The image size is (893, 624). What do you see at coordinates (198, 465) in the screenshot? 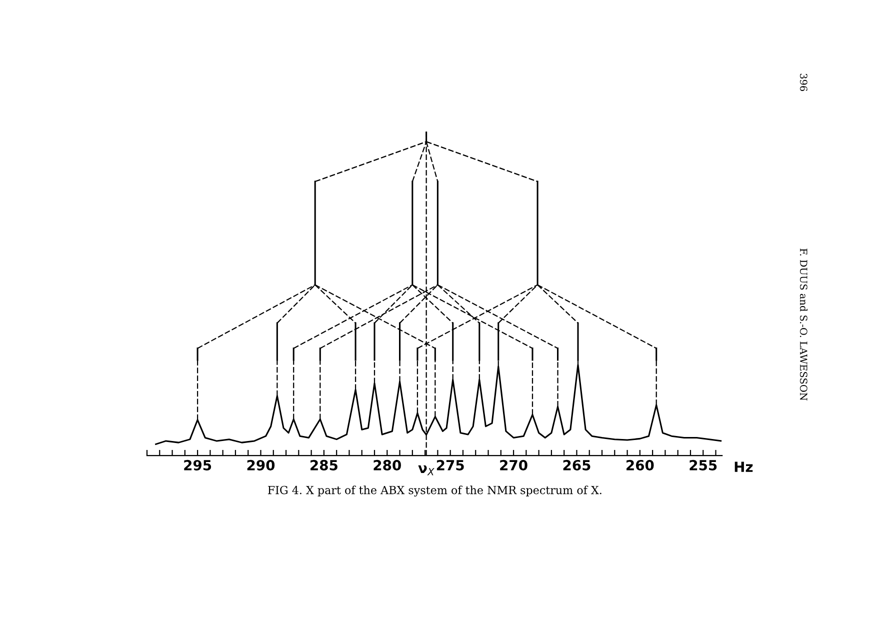
I see `x-tick-label: 295` at bounding box center [198, 465].